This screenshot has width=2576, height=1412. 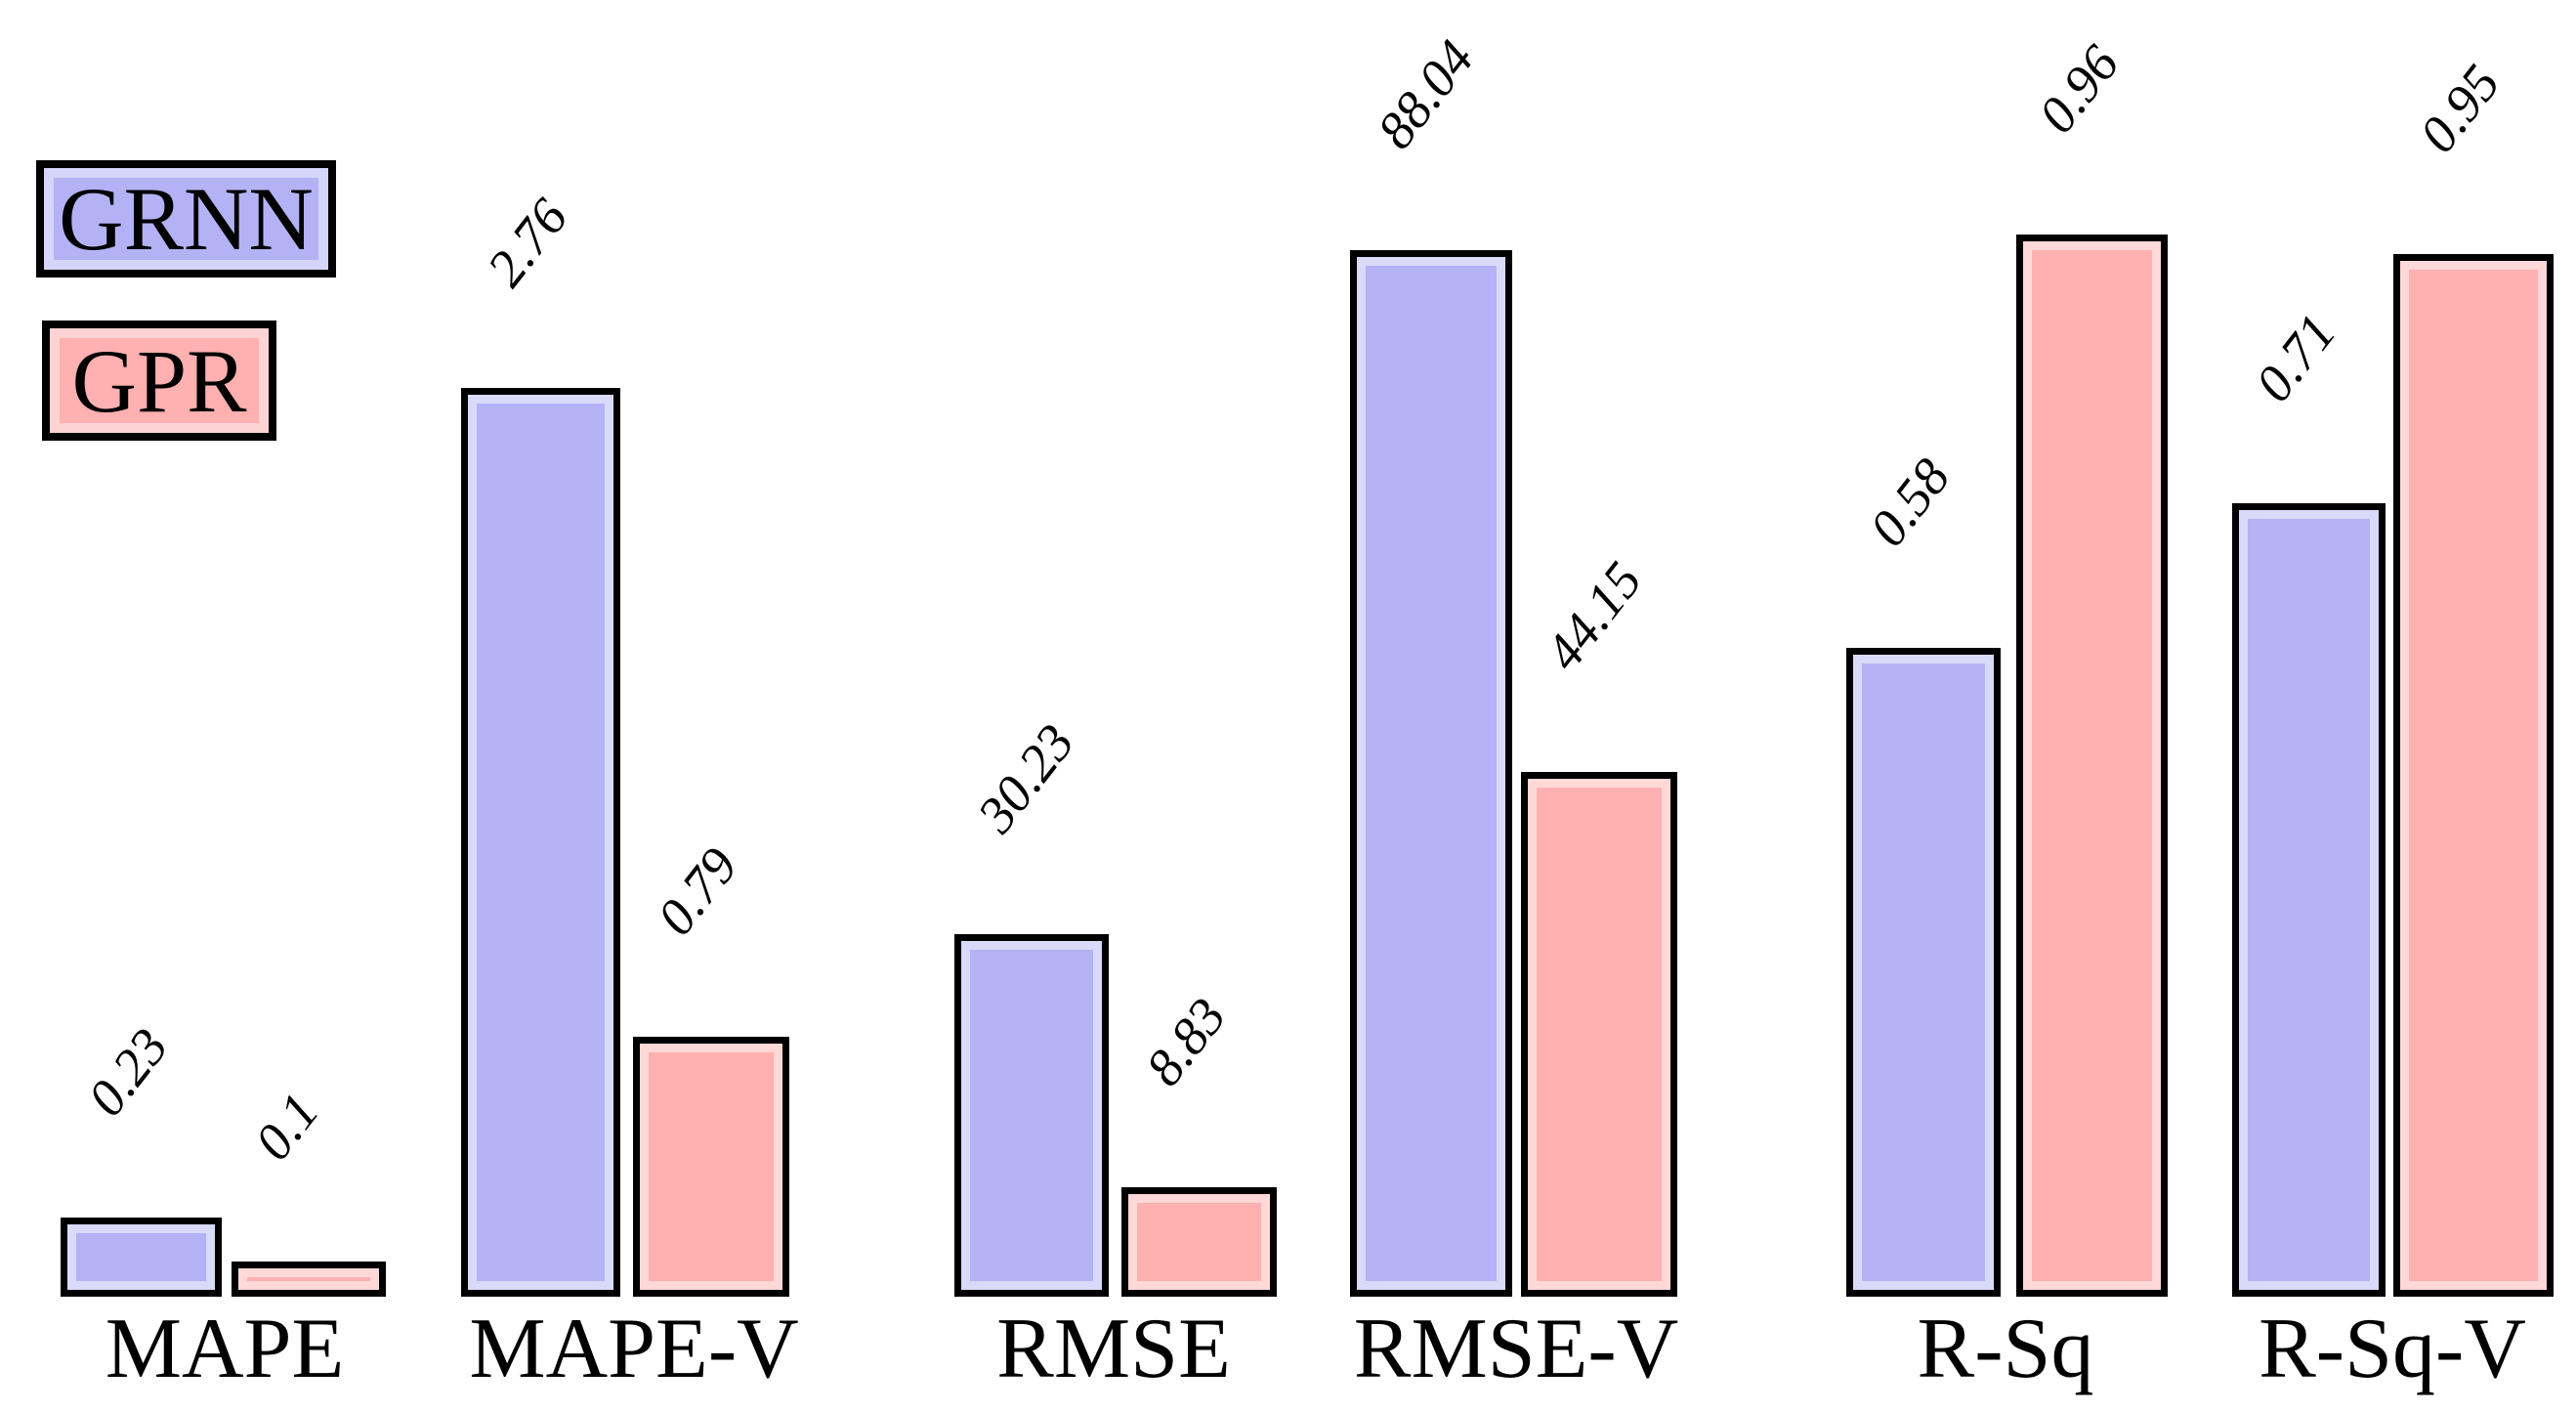 I want to click on category-label-rmse: RMSE, so click(x=1113, y=1349).